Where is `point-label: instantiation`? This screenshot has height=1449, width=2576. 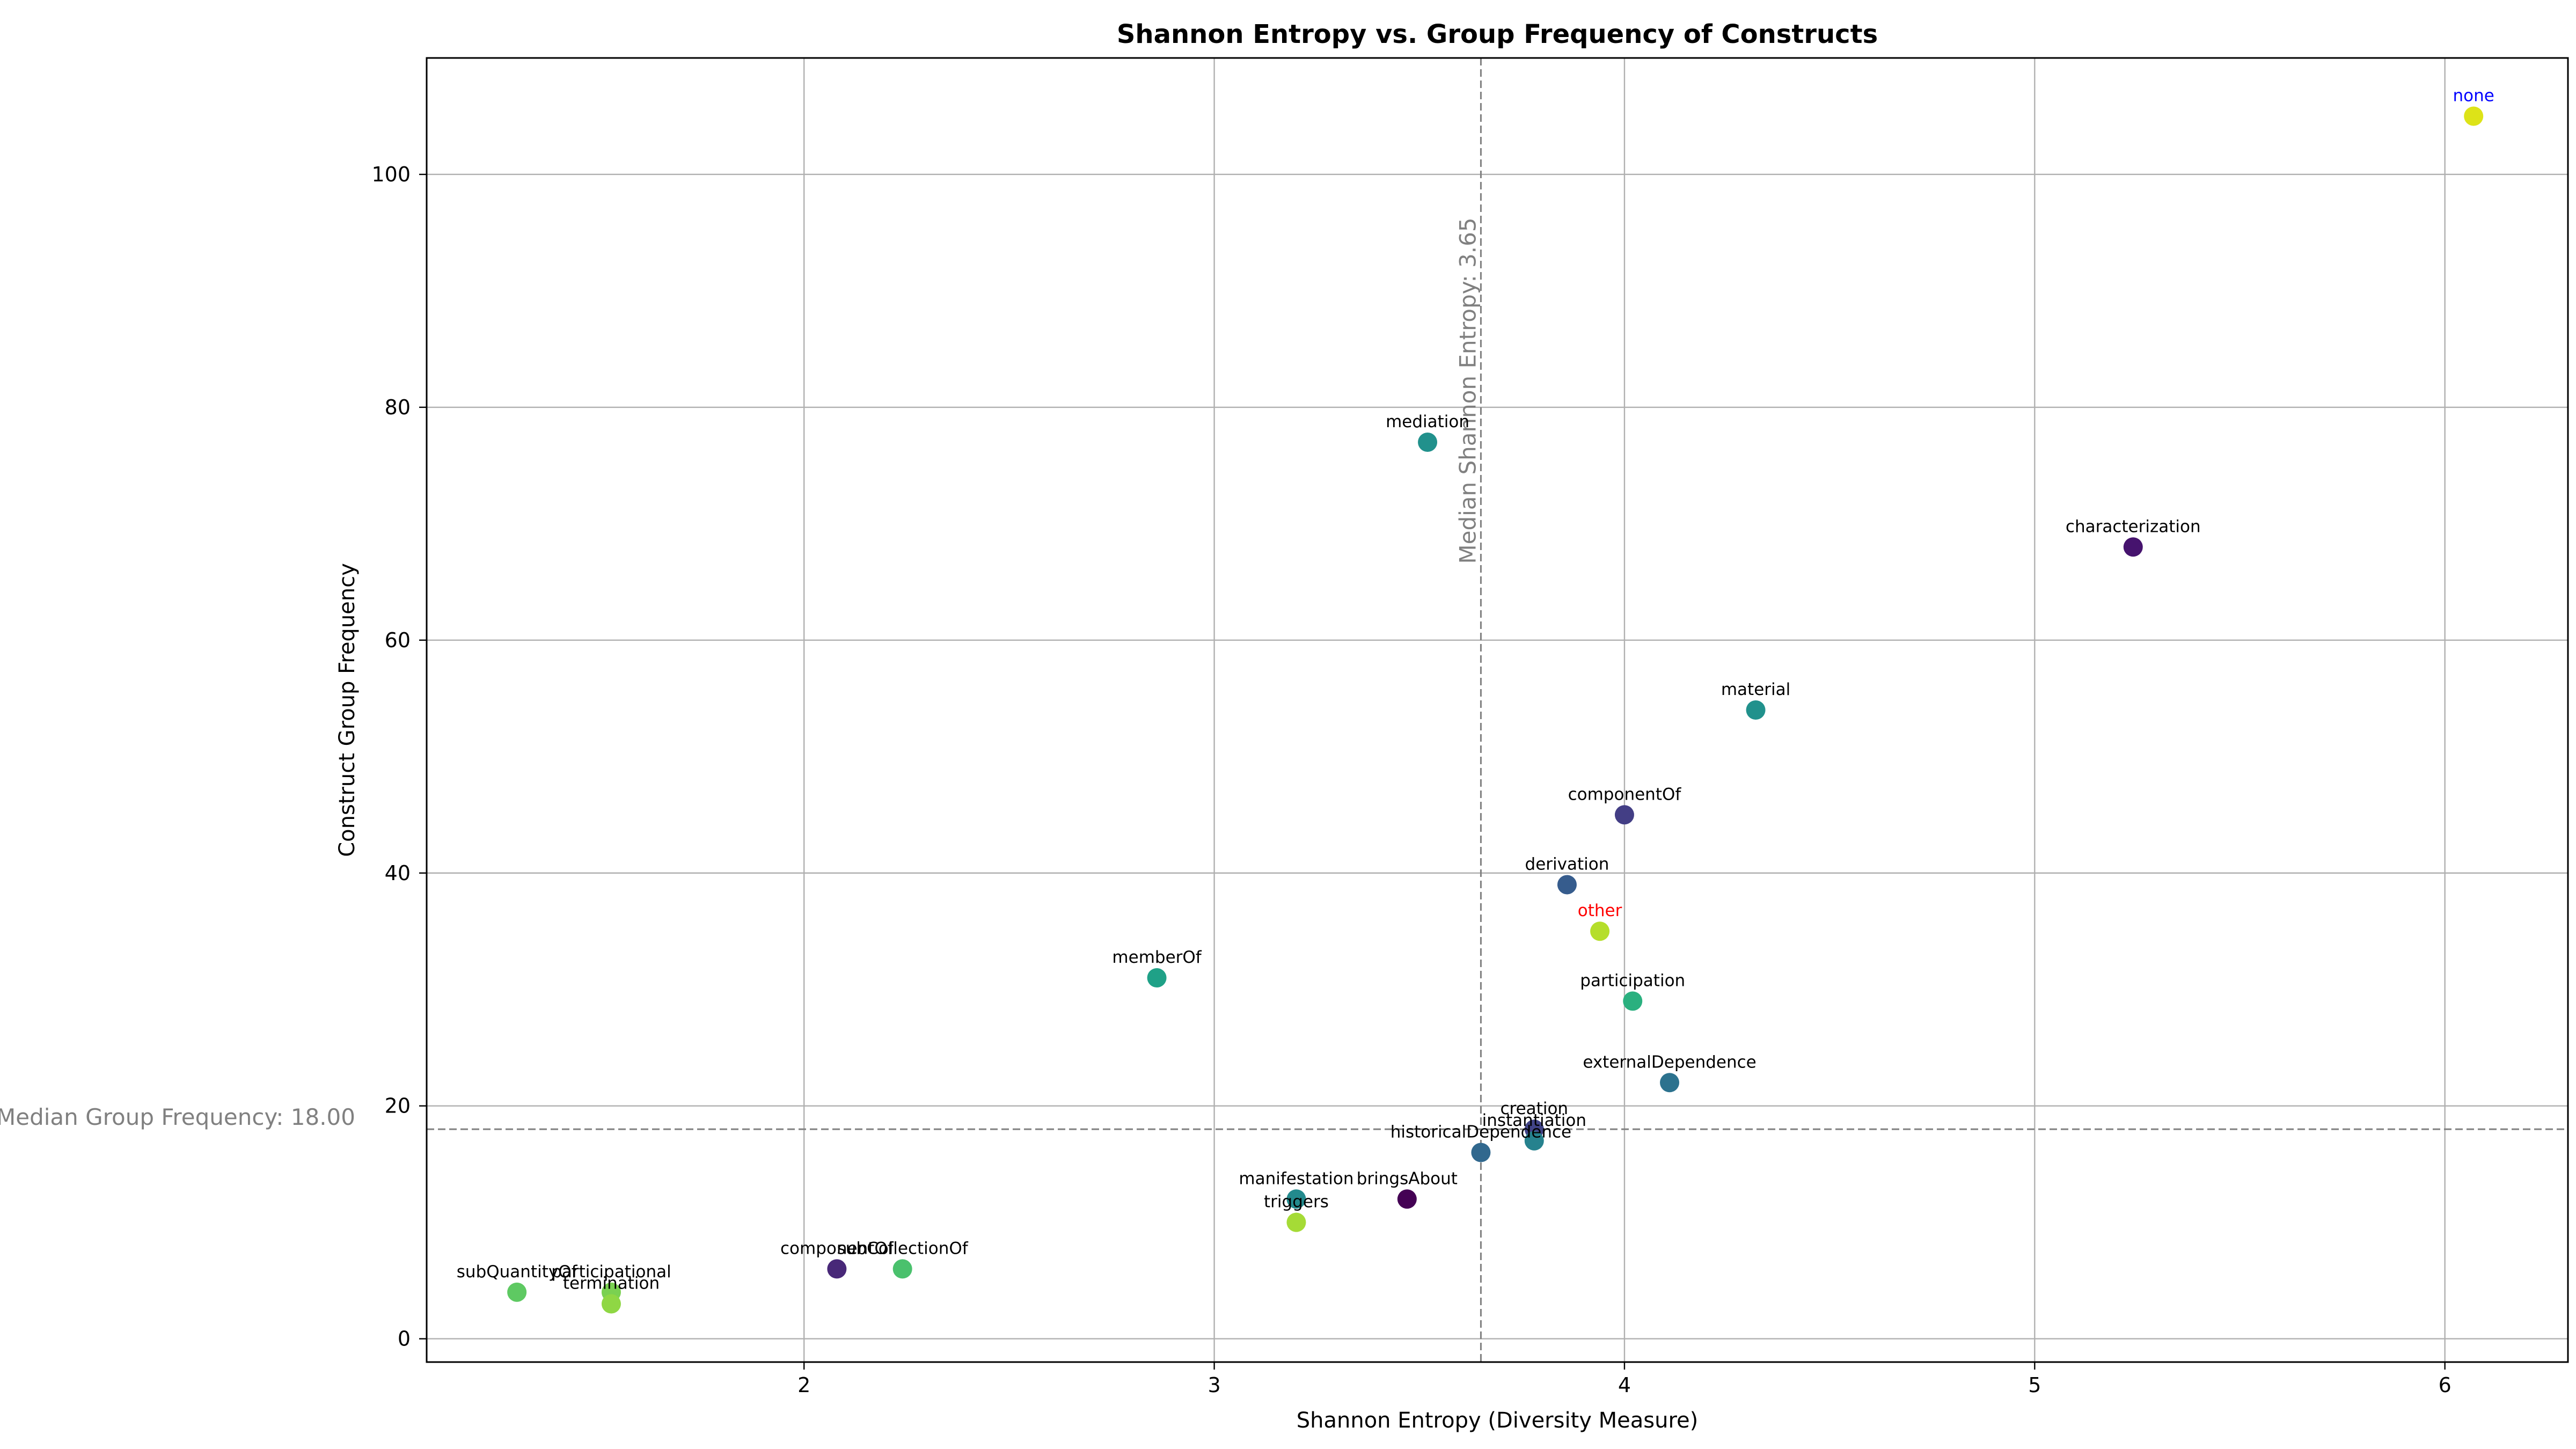
point-label: instantiation is located at coordinates (1534, 1120).